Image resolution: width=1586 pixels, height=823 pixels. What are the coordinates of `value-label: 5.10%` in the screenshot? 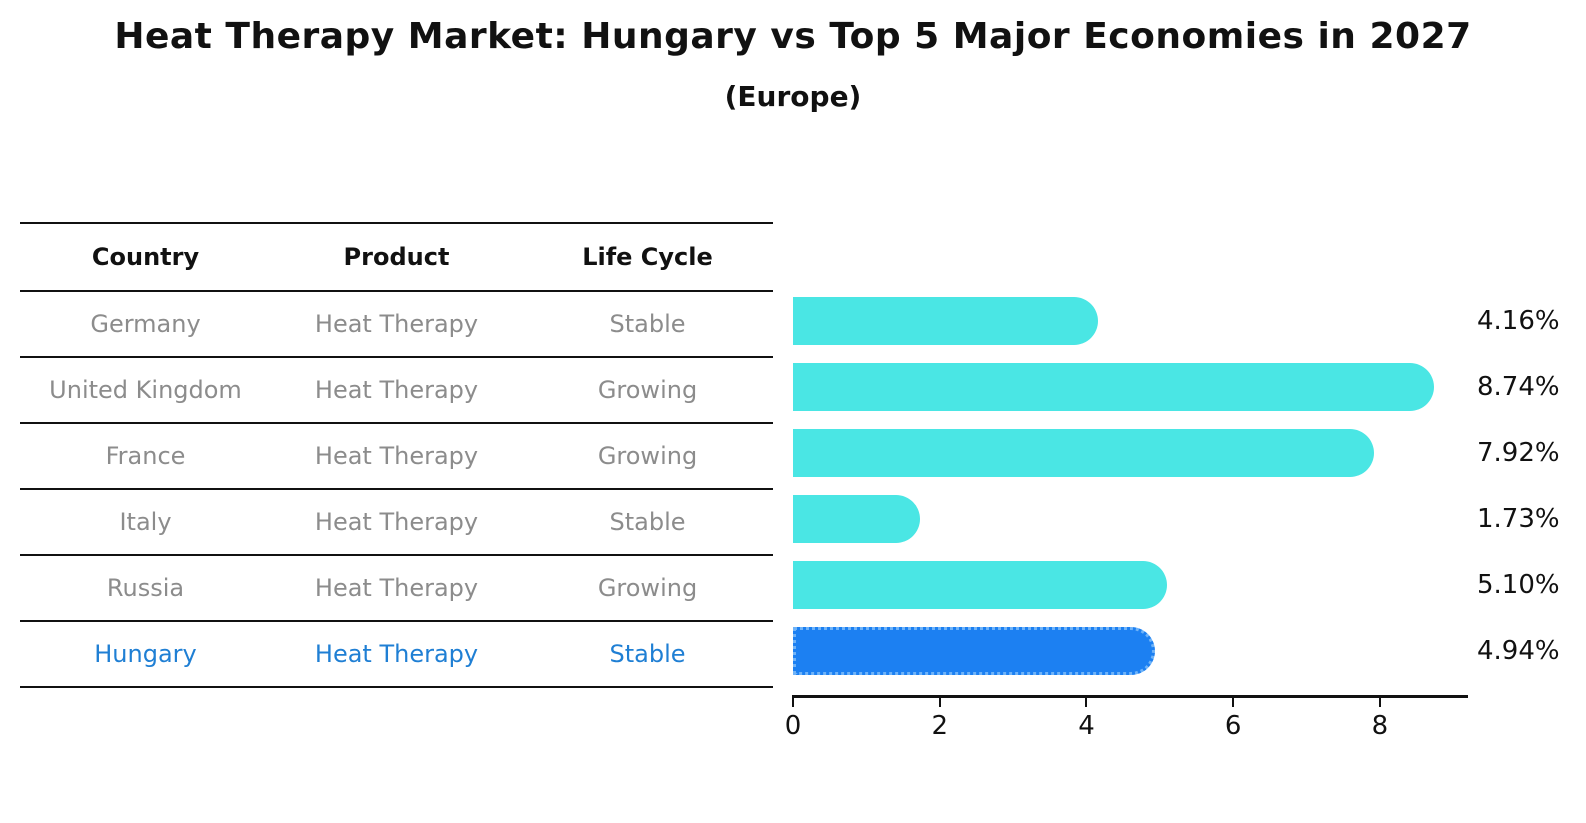 It's located at (1518, 585).